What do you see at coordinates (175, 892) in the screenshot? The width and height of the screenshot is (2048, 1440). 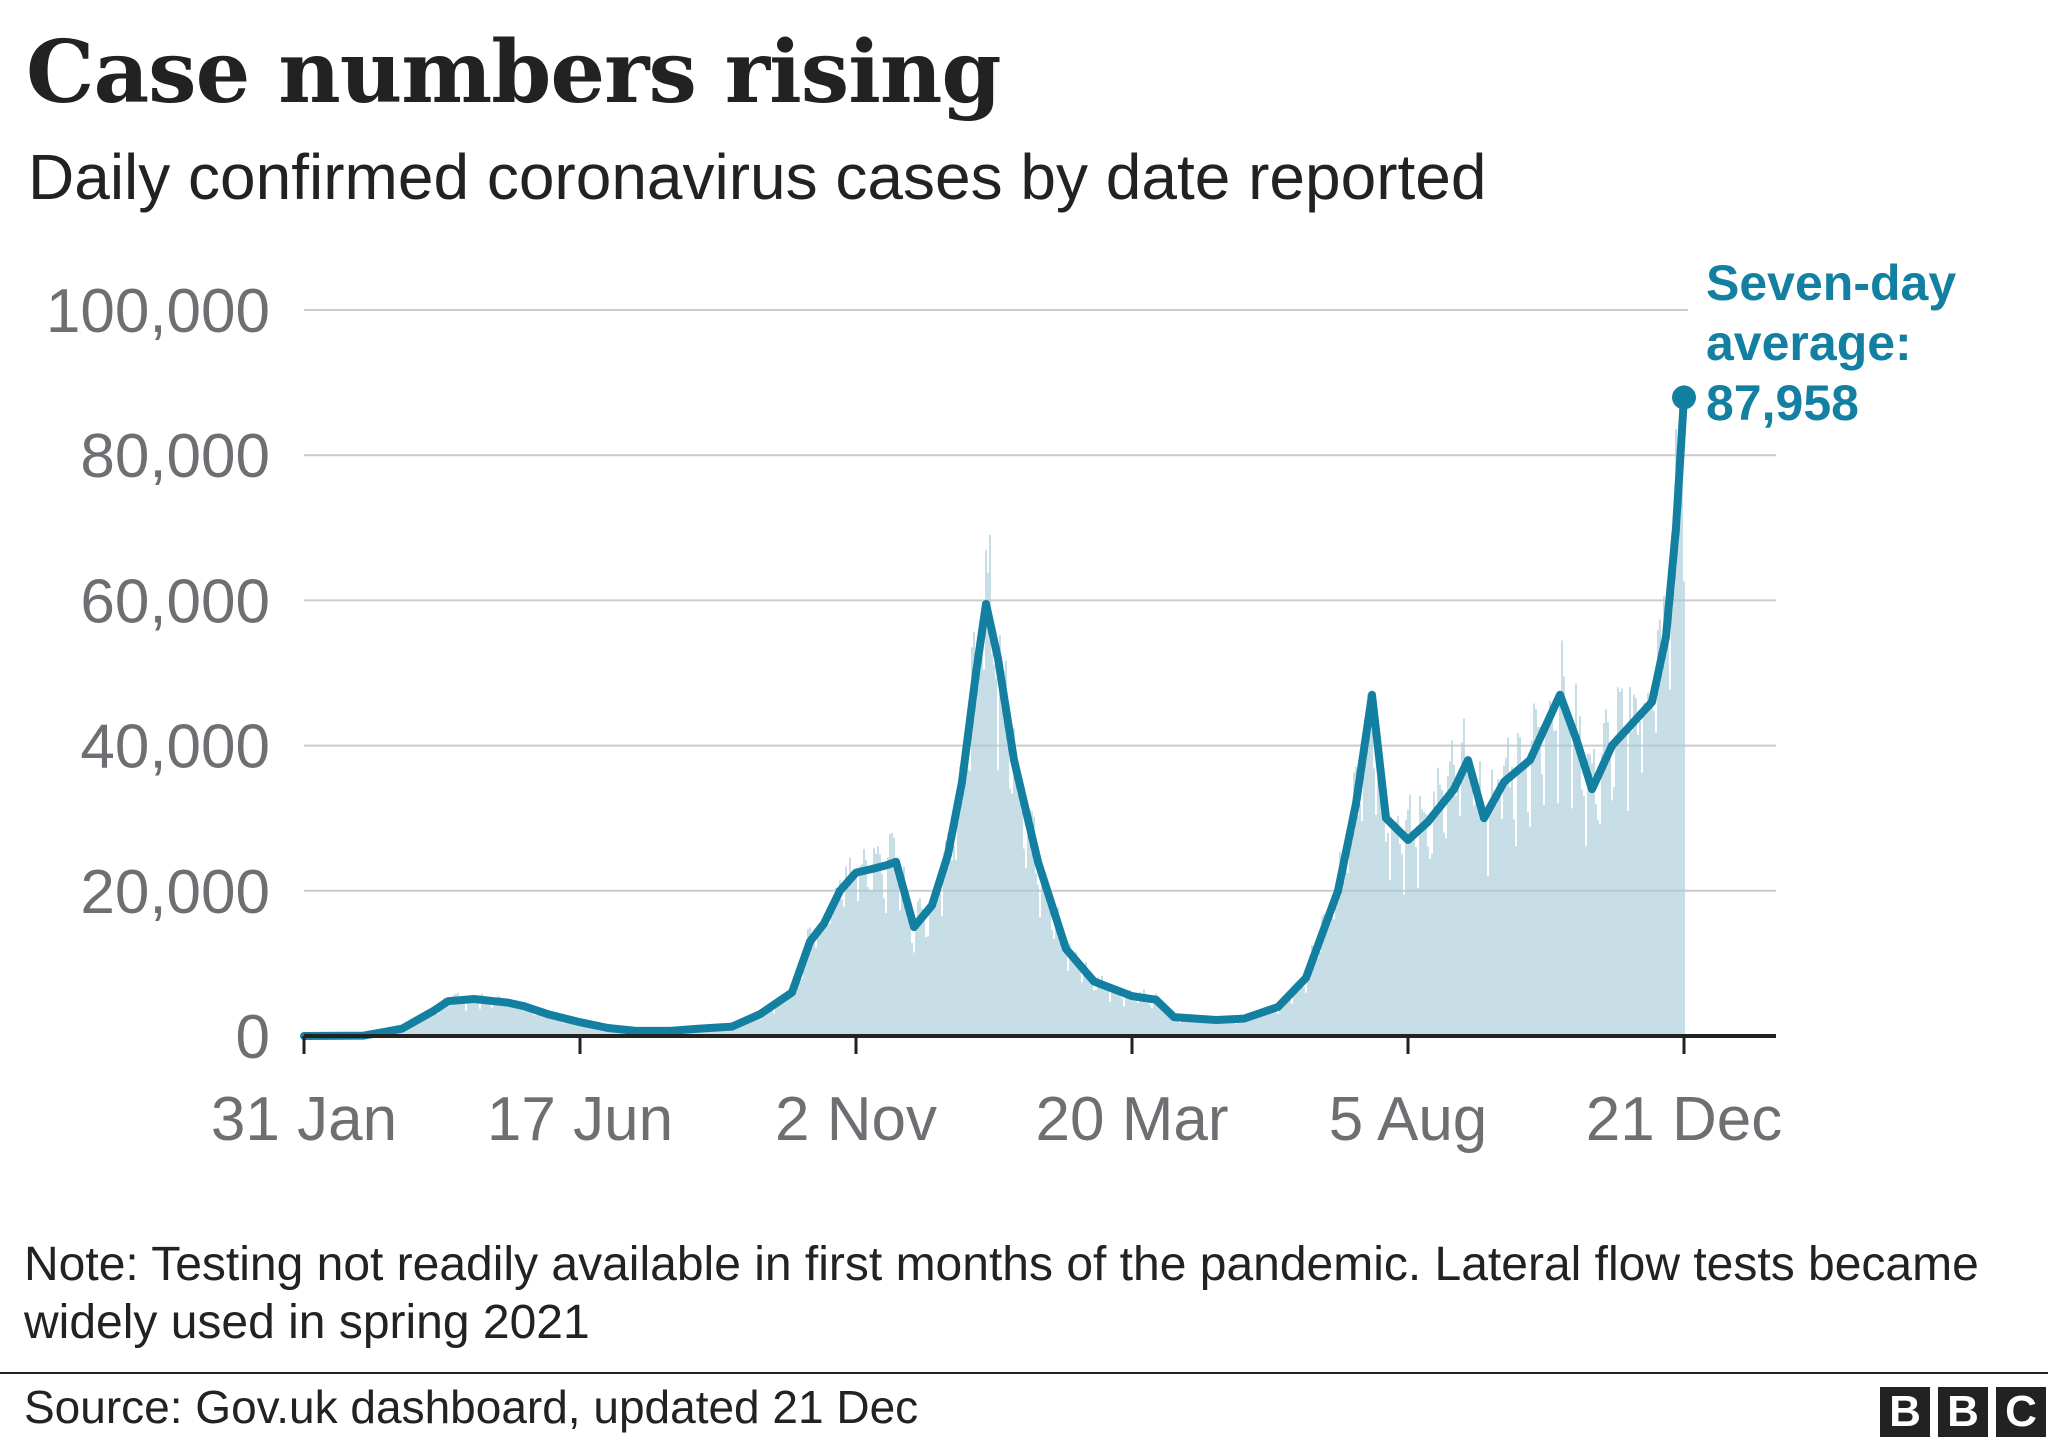 I see `y-tick-label: 20,000` at bounding box center [175, 892].